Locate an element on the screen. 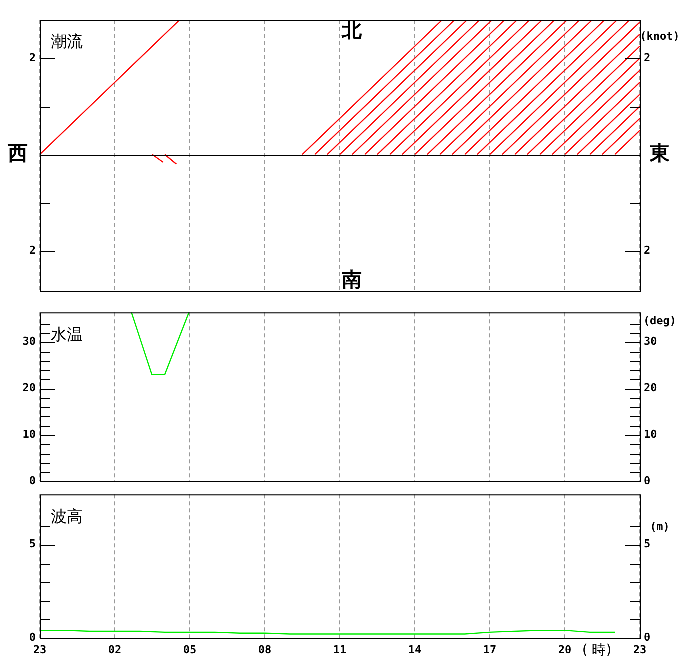  y-tick-label: 20 is located at coordinates (29, 388).